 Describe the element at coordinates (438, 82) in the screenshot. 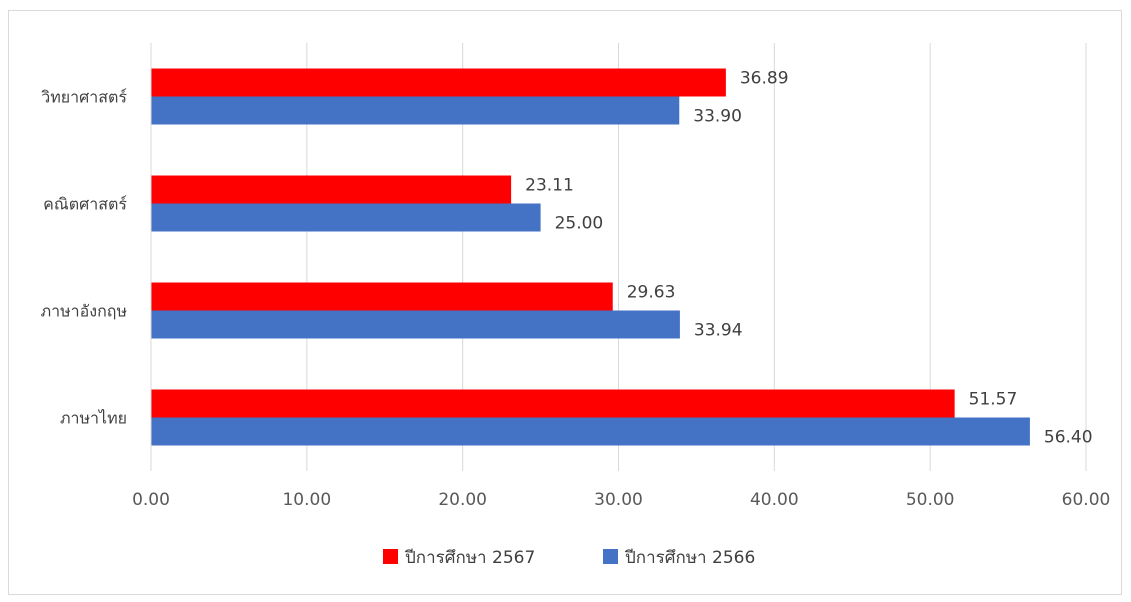

I see `bar-s0-c3` at that location.